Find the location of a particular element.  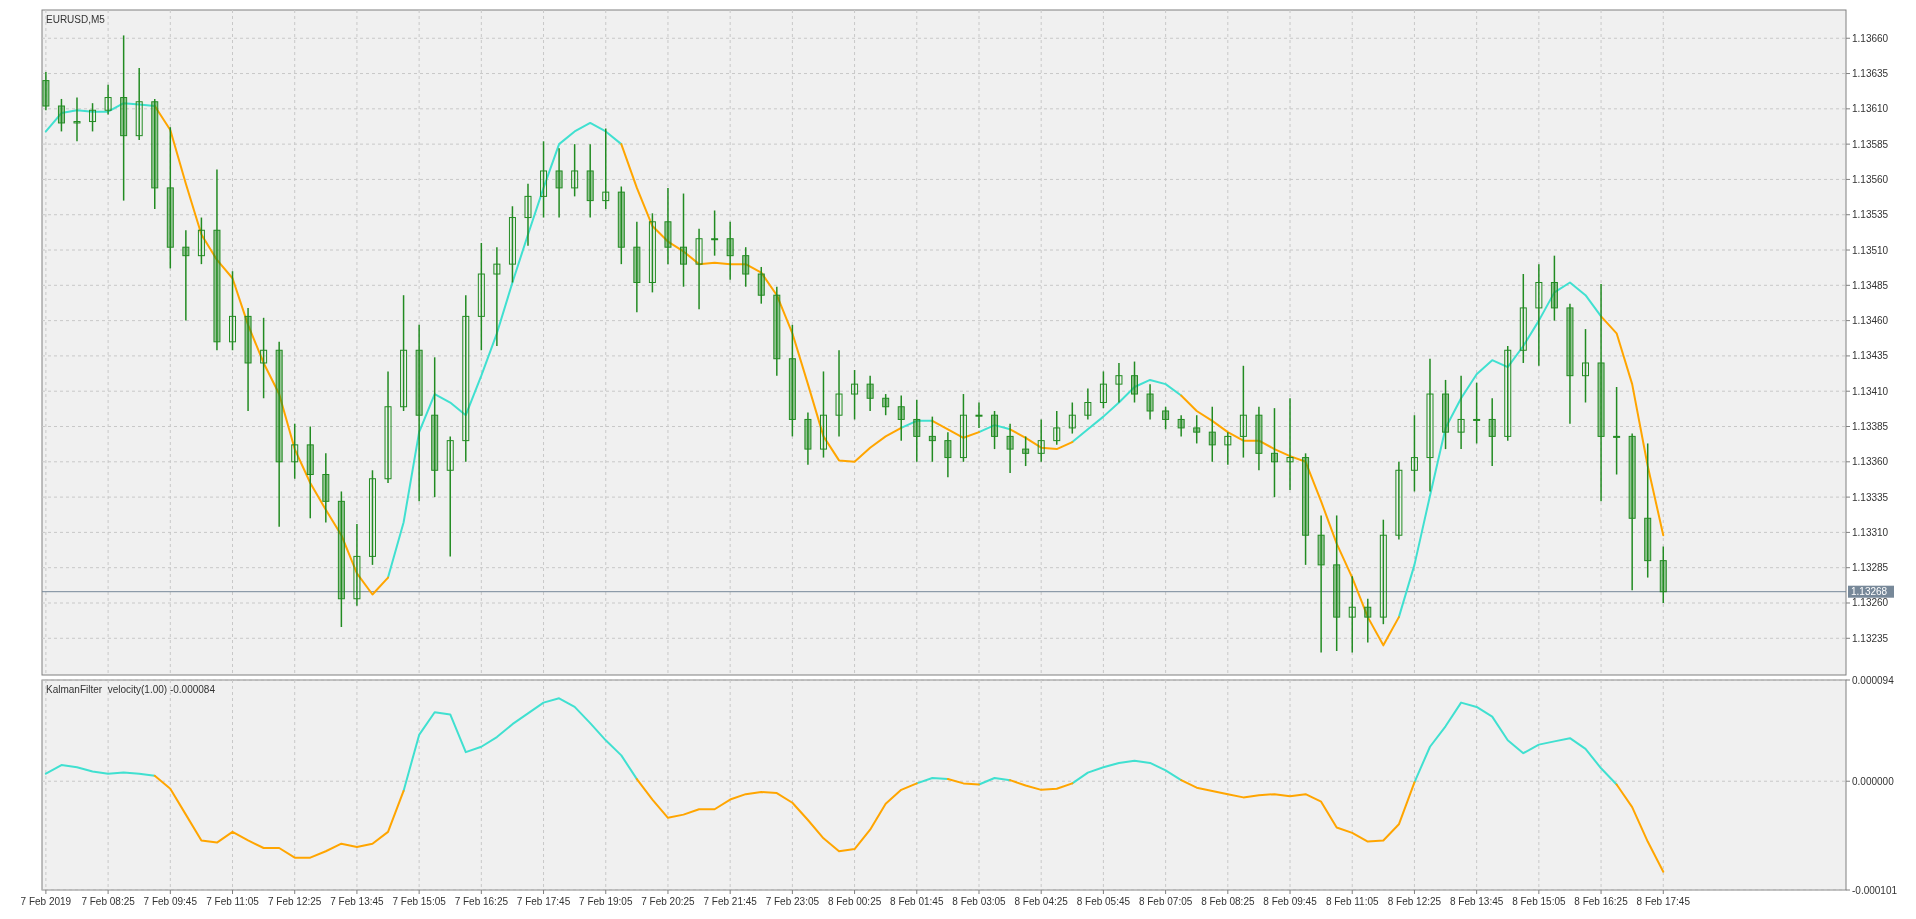

x-tick-label: 8 Feb 07:05 is located at coordinates (1165, 901).